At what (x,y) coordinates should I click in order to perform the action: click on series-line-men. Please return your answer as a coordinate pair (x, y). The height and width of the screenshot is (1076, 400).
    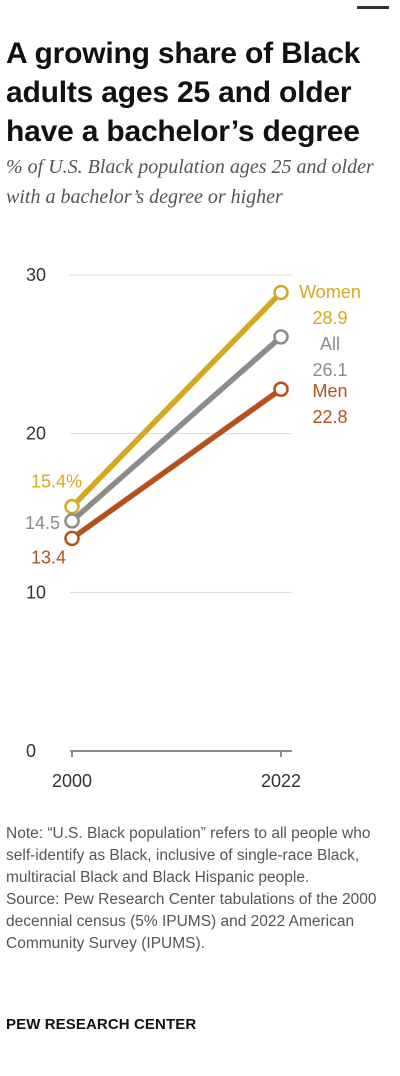
    Looking at the image, I should click on (176, 464).